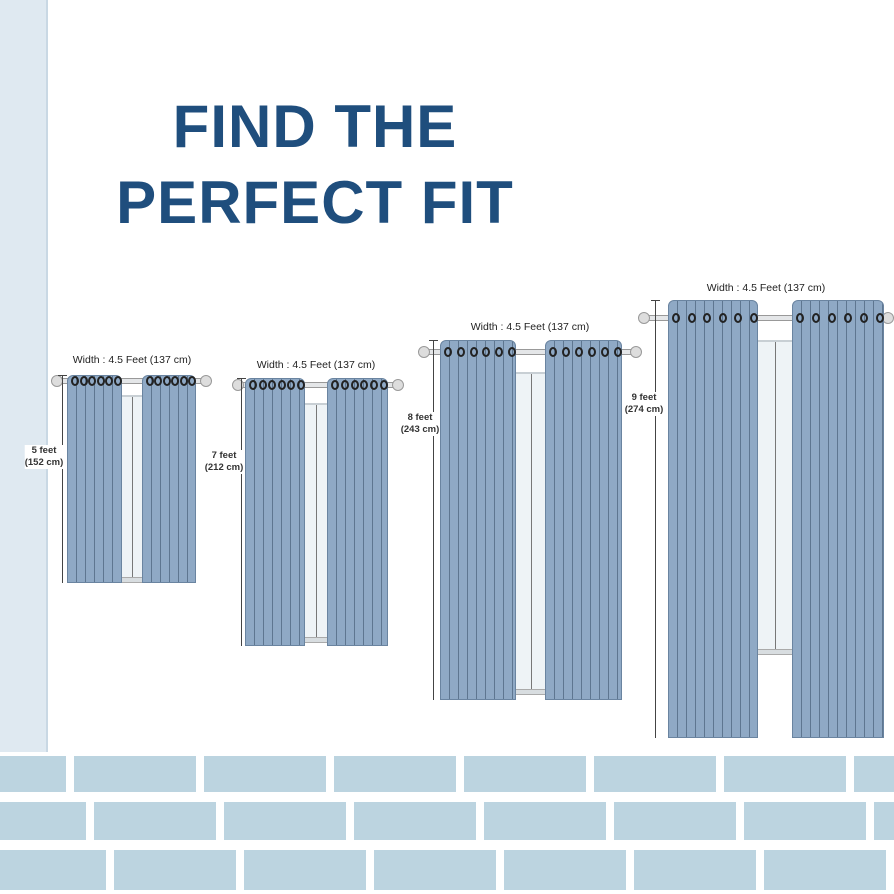 The height and width of the screenshot is (894, 894). I want to click on height-cm: (212 cm), so click(224, 467).